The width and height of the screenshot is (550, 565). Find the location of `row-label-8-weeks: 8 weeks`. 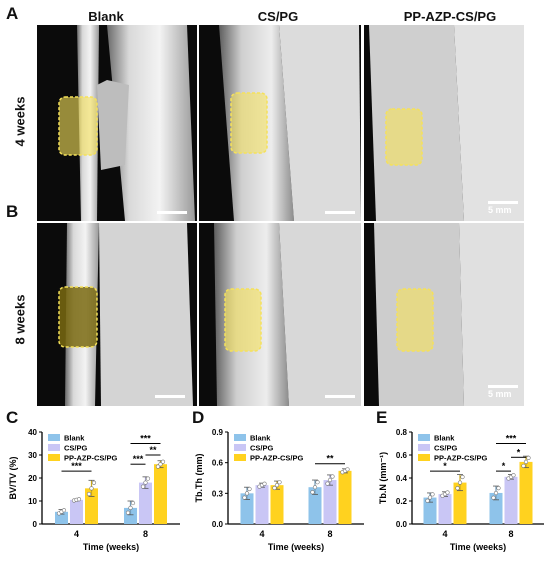

row-label-8-weeks: 8 weeks is located at coordinates (20, 319).